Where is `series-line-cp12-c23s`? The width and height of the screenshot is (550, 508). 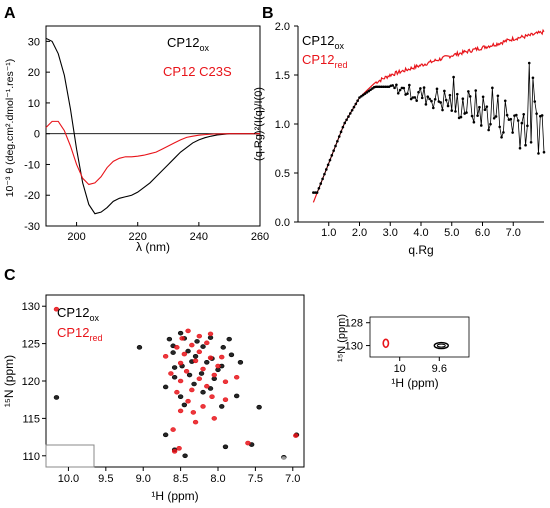
series-line-cp12-c23s is located at coordinates (152, 153).